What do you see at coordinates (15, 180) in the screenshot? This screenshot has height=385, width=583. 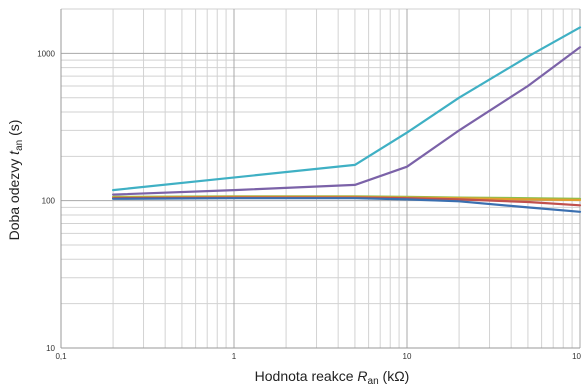 I see `y-axis-label: Doba odezvy tan (s)` at bounding box center [15, 180].